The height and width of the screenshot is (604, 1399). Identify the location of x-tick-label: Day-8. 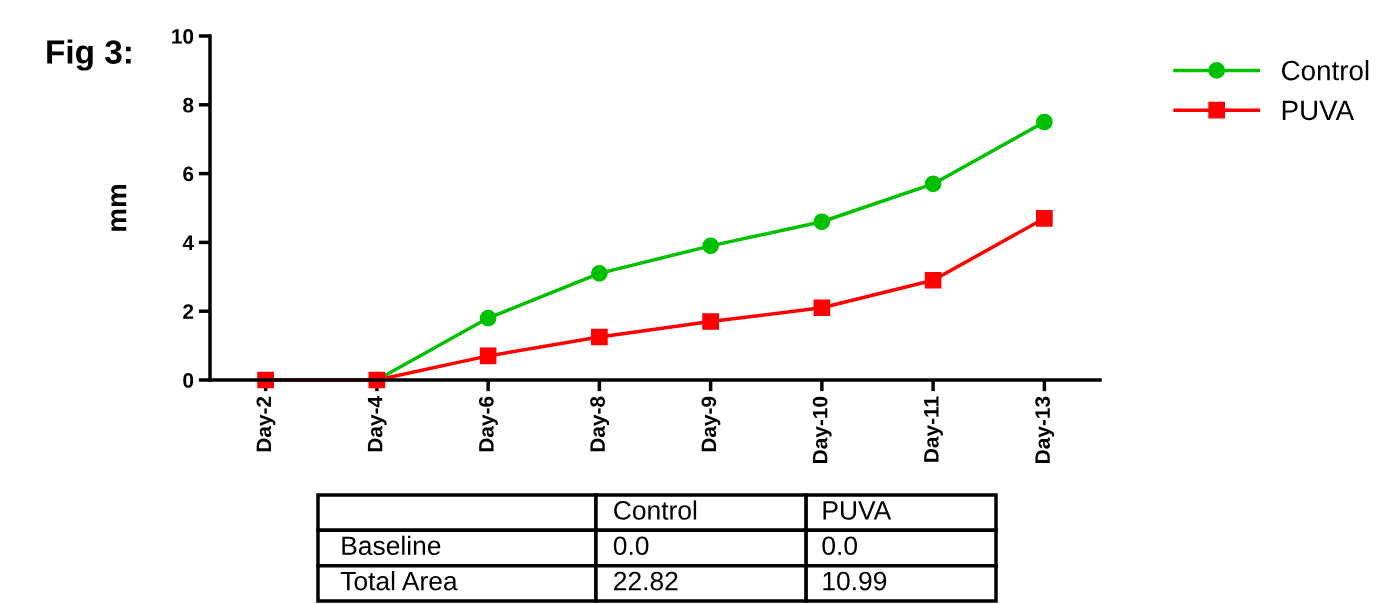
(600, 424).